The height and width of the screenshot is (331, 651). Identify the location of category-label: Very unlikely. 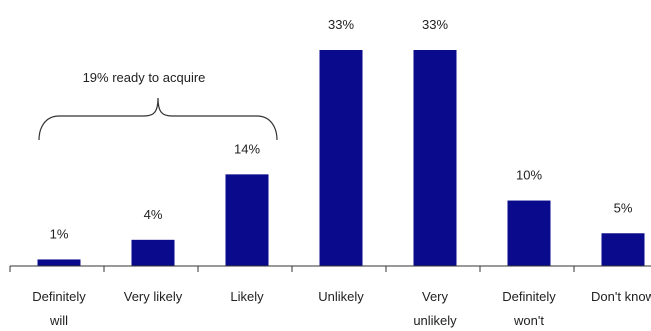
(435, 308).